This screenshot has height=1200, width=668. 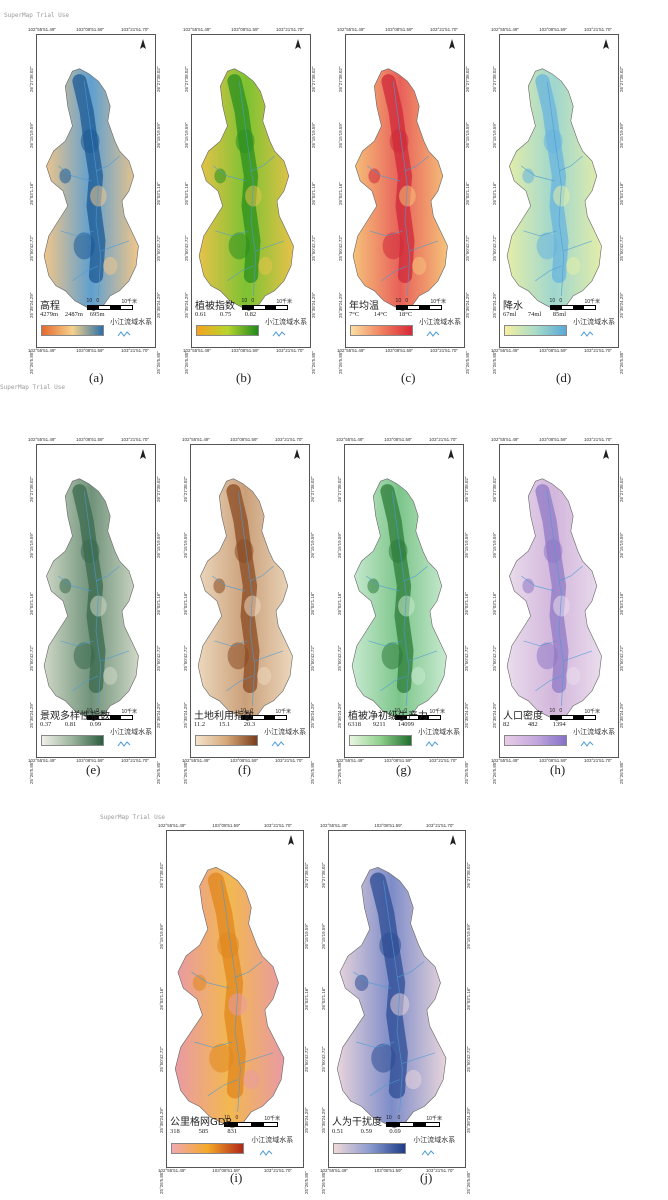 I want to click on coord-left-label: 26°03'1.16", so click(x=31, y=603).